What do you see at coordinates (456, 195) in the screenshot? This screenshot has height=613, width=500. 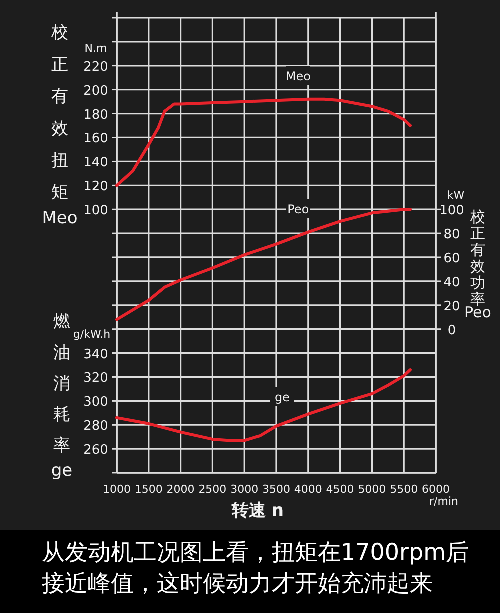 I see `text: kW` at bounding box center [456, 195].